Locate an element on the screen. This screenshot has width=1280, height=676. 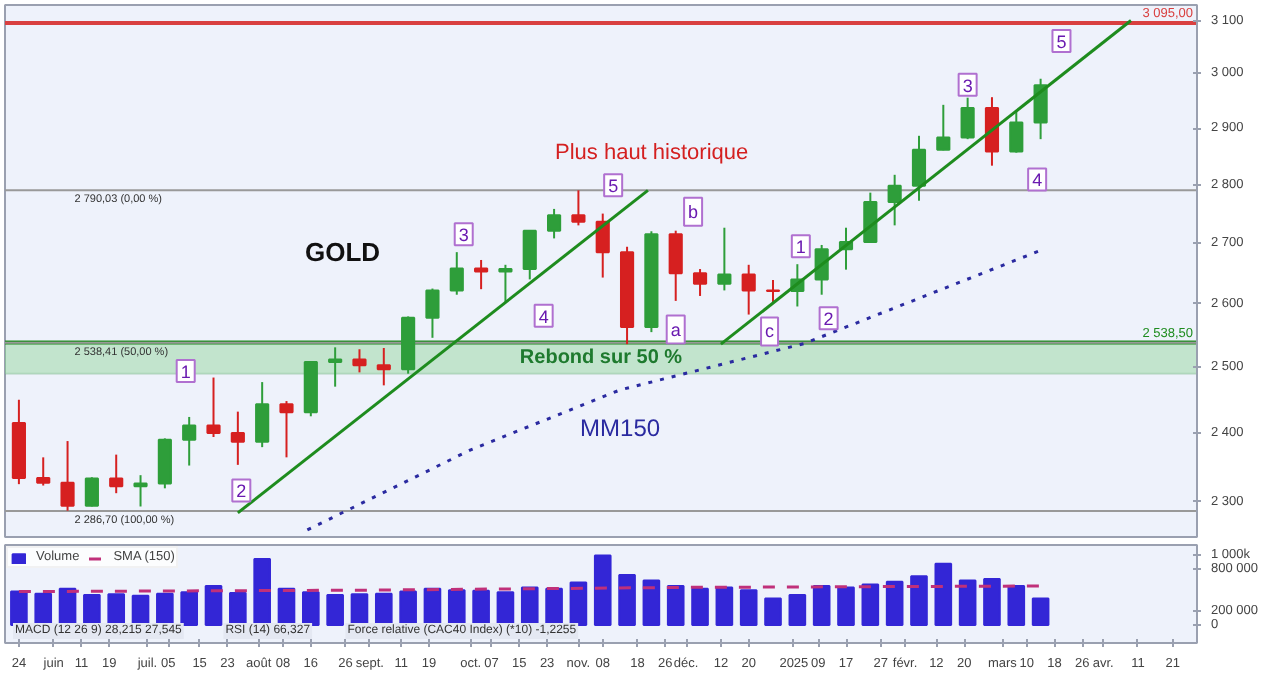
text: GOLD is located at coordinates (343, 252).